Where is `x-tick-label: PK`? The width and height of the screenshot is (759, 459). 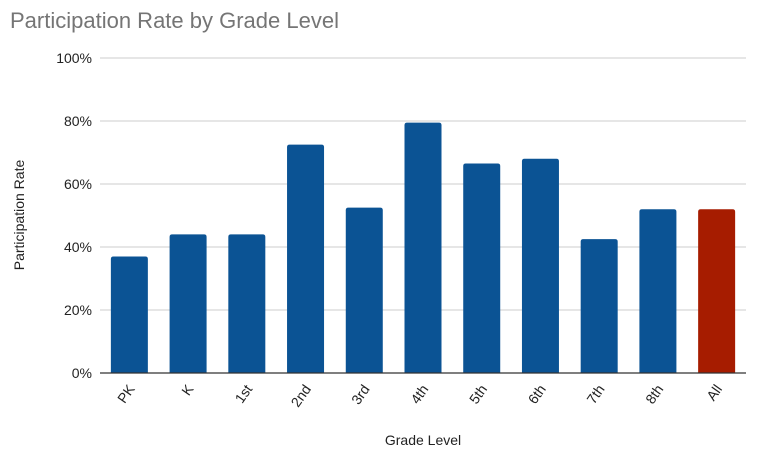
x-tick-label: PK is located at coordinates (126, 393).